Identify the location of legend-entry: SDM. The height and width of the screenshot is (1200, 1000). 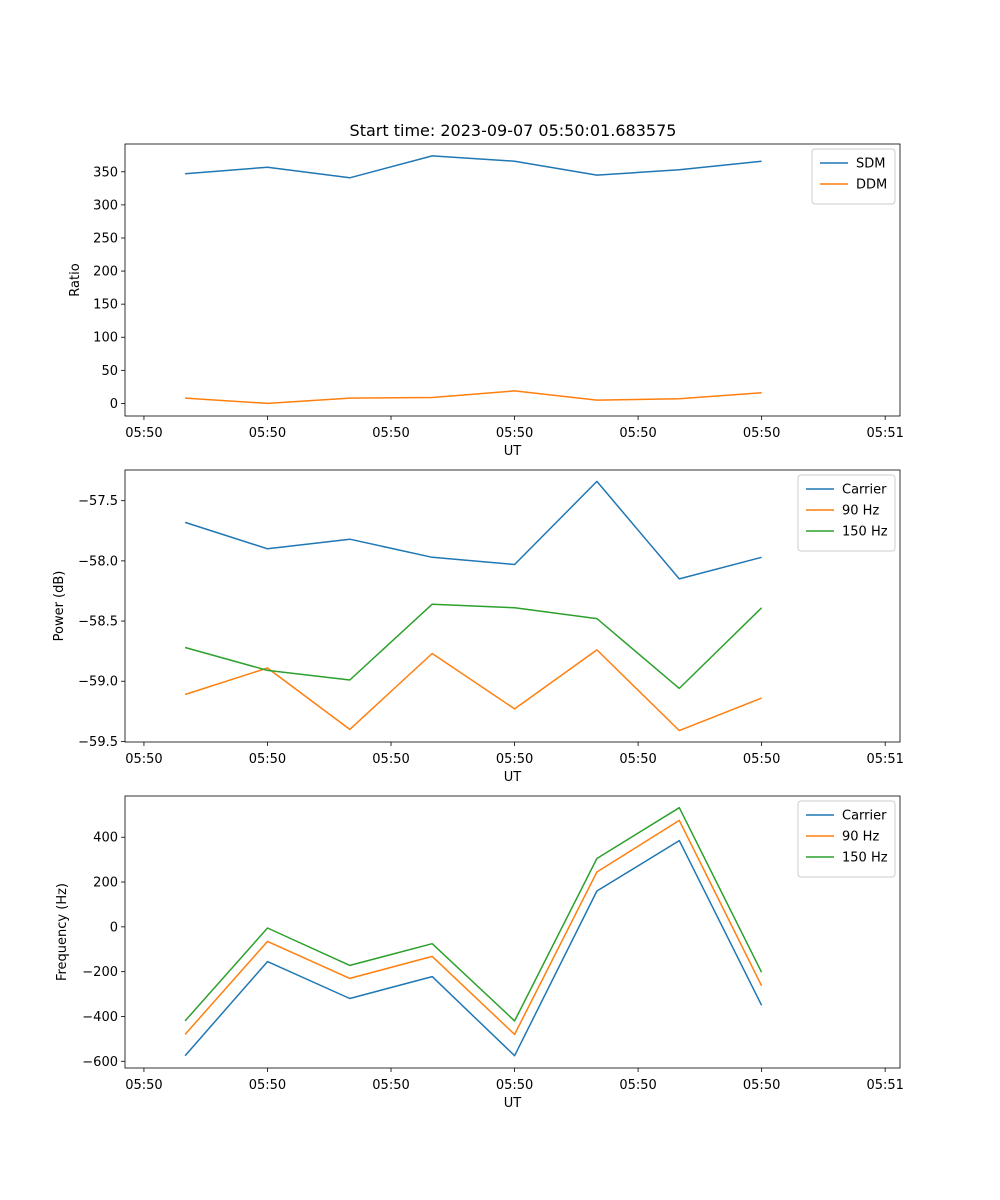
(870, 164).